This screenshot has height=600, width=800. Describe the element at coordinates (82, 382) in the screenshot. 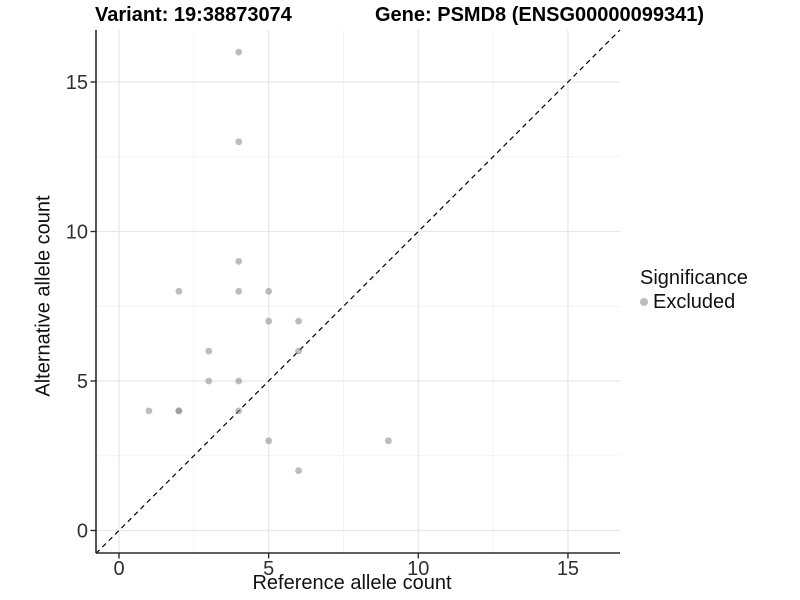

I see `y-tick-label: 5` at that location.